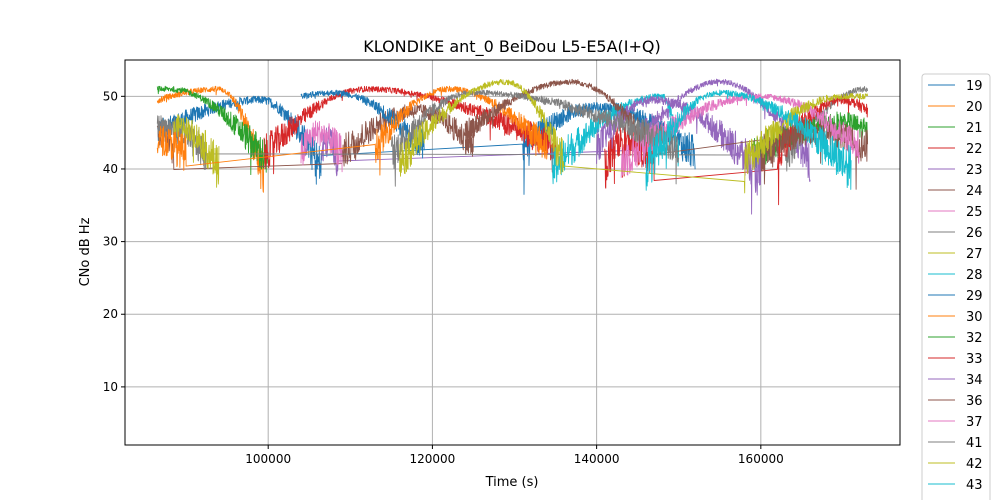 The height and width of the screenshot is (500, 1000). What do you see at coordinates (974, 191) in the screenshot?
I see `legend-label: 24` at bounding box center [974, 191].